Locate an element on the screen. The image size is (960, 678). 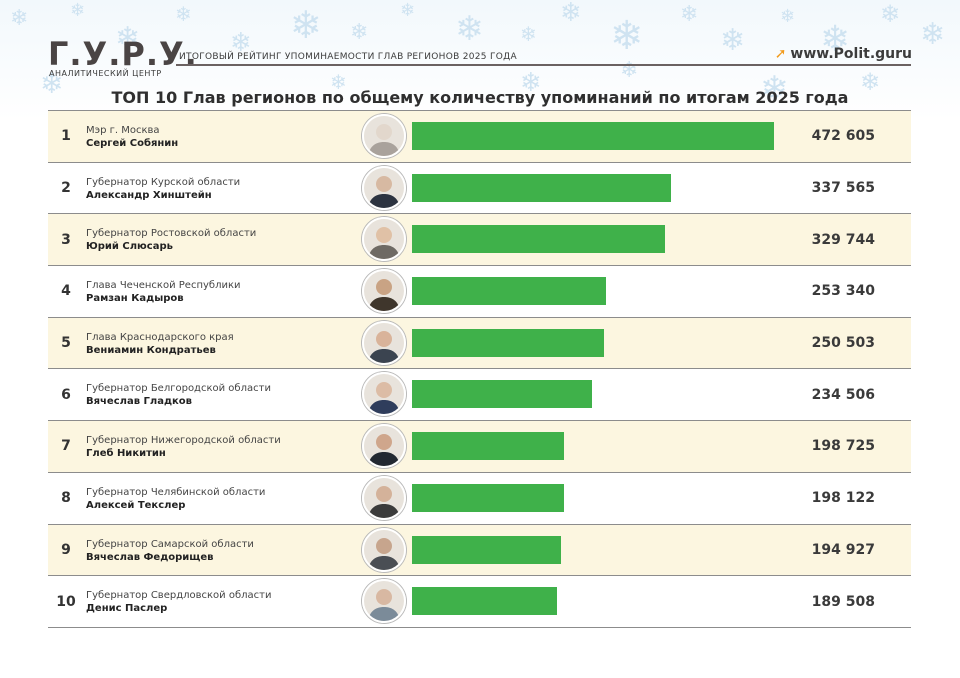
position-label: Глава Чеченской Республики is located at coordinates (163, 286).